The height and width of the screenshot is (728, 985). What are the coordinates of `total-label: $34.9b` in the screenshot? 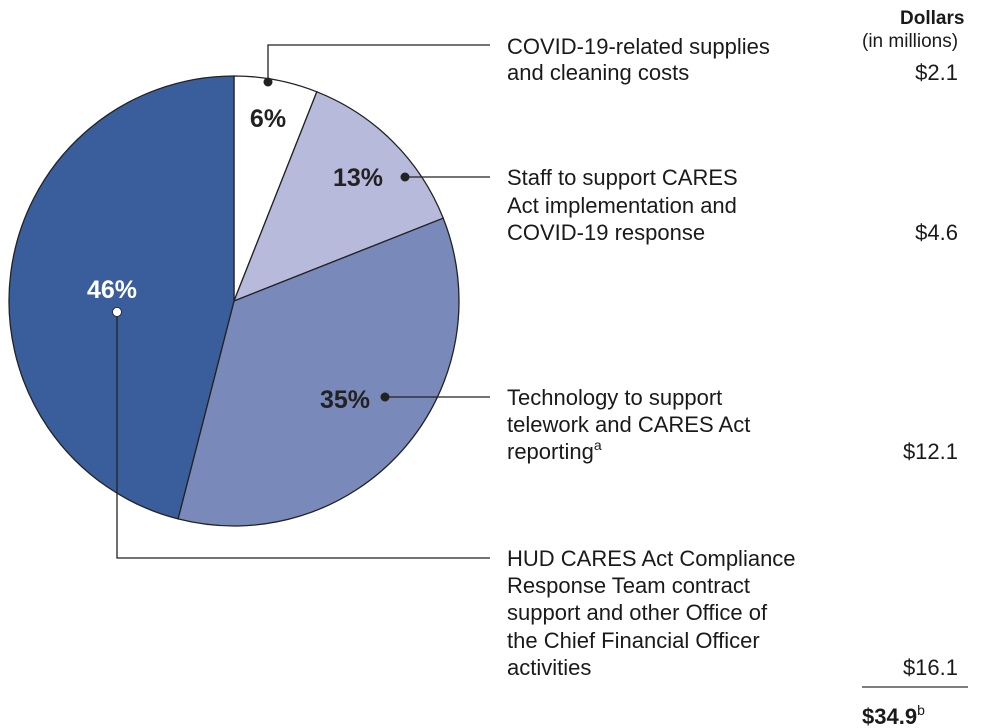 It's located at (893, 715).